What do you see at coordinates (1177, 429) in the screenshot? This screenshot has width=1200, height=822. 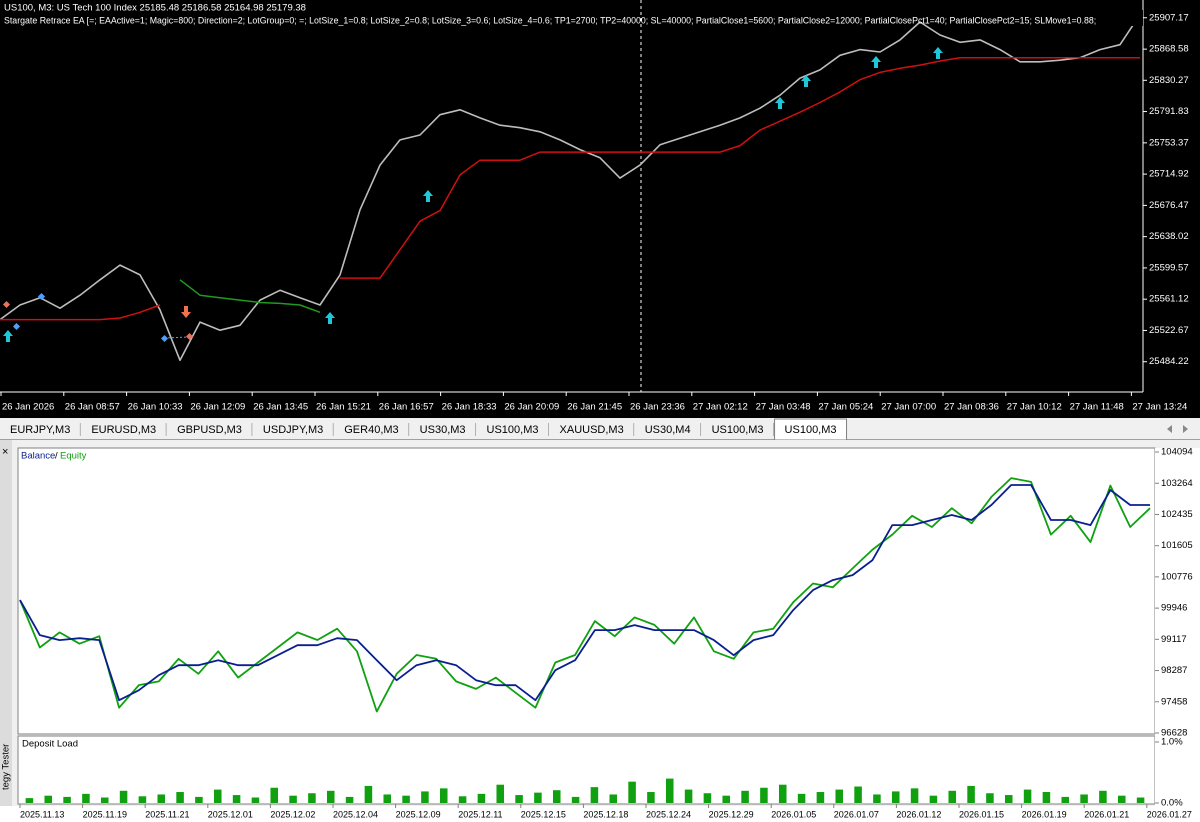 I see `tab-scroll` at bounding box center [1177, 429].